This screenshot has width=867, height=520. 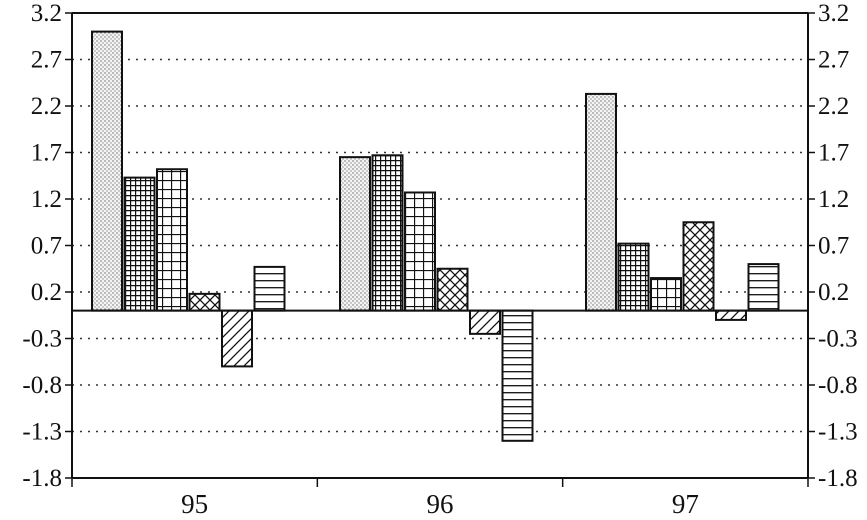 What do you see at coordinates (838, 339) in the screenshot?
I see `y-tick-label-right: -0.3` at bounding box center [838, 339].